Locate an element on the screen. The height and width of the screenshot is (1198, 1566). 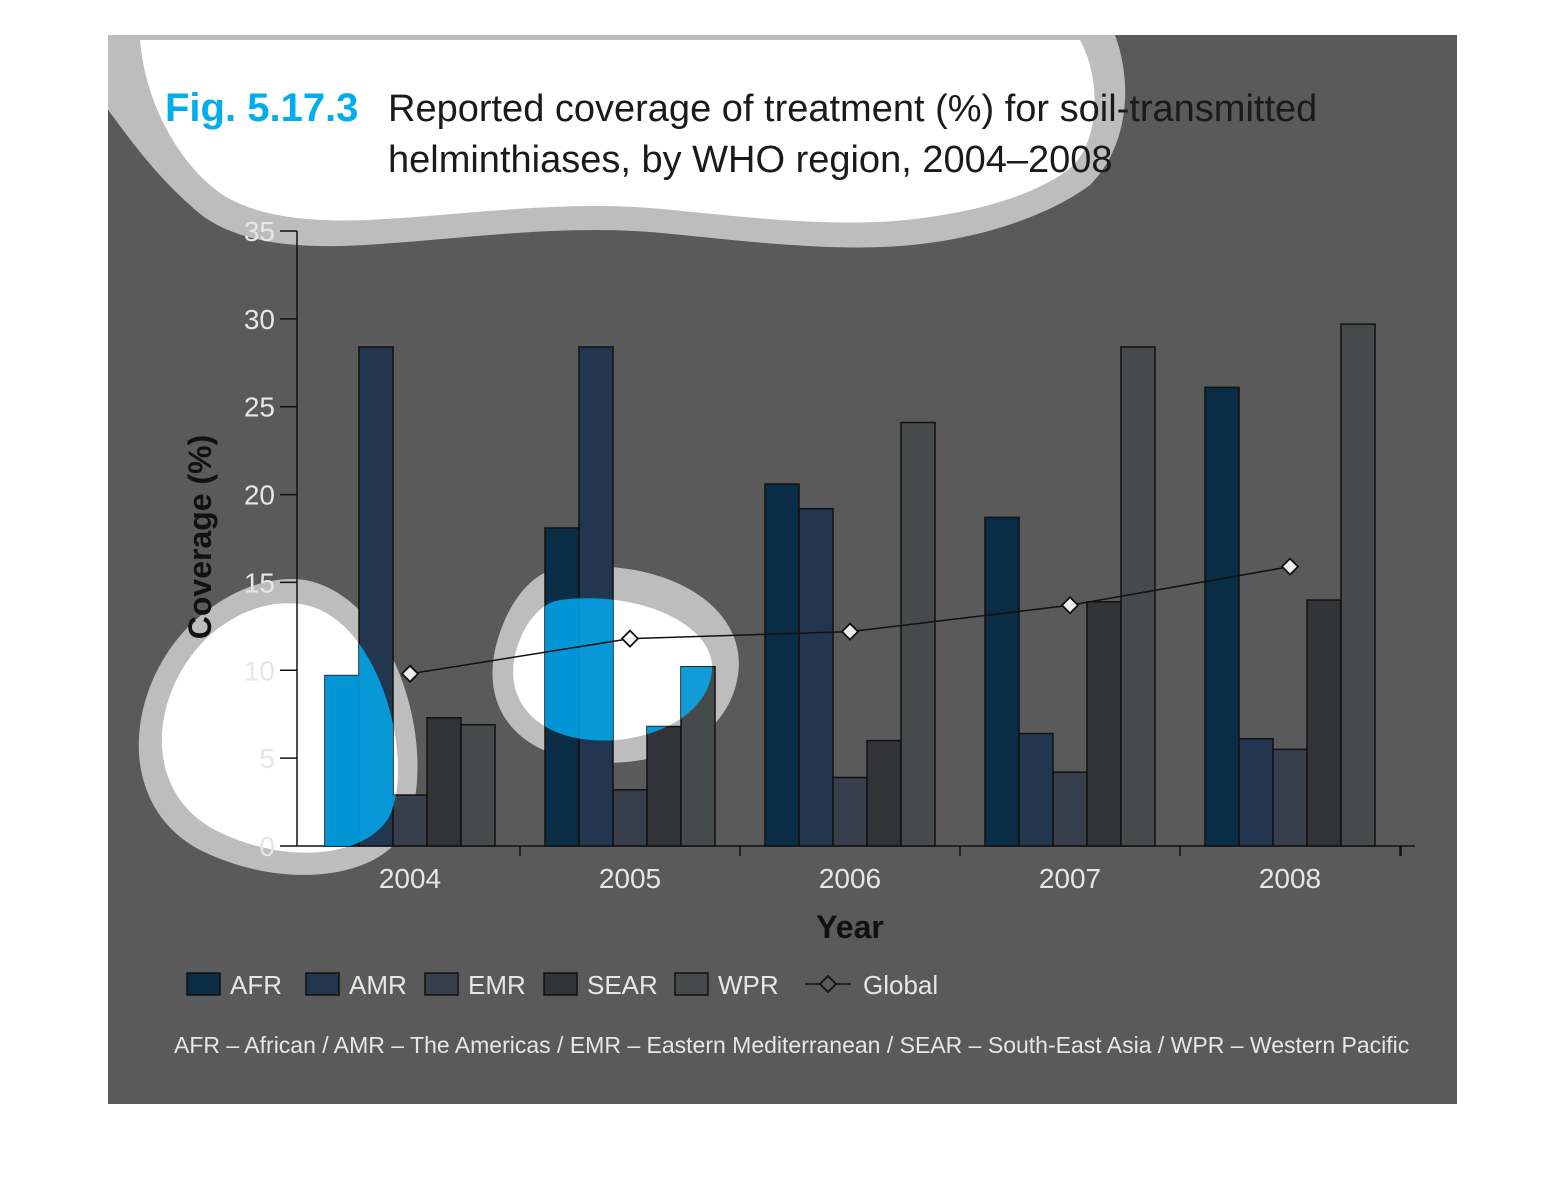
global-point-2008 is located at coordinates (1290, 566).